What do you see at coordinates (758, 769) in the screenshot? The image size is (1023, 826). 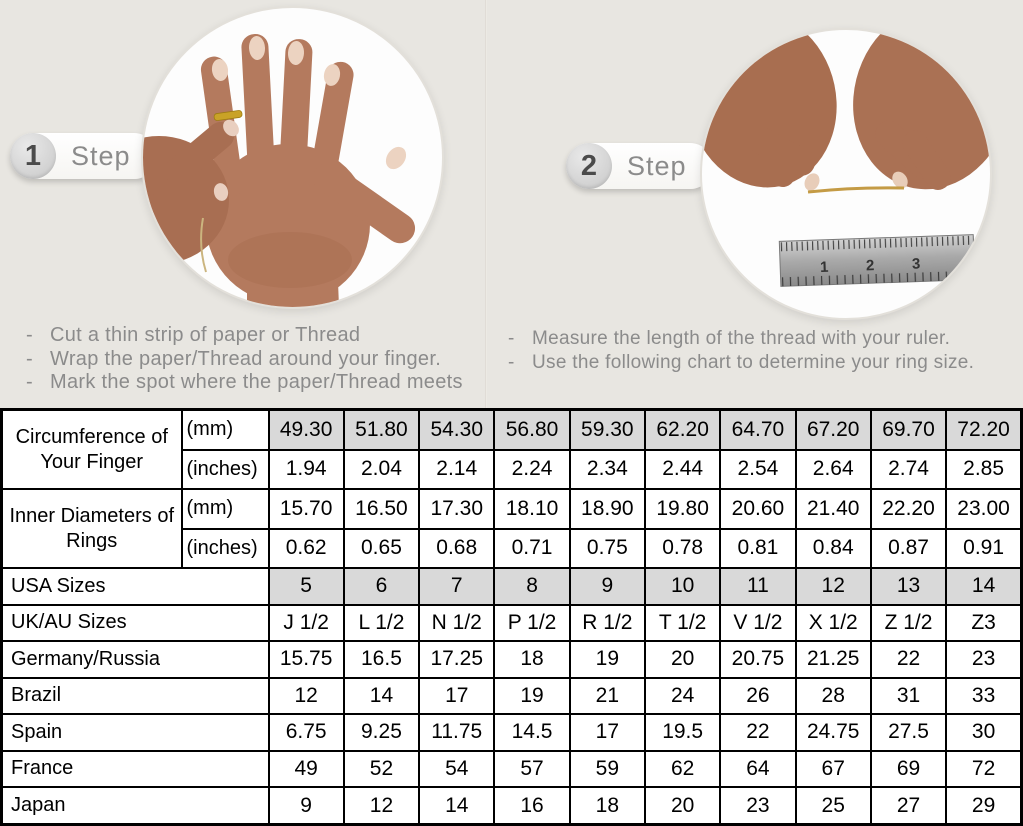 I see `value-cell: 64` at bounding box center [758, 769].